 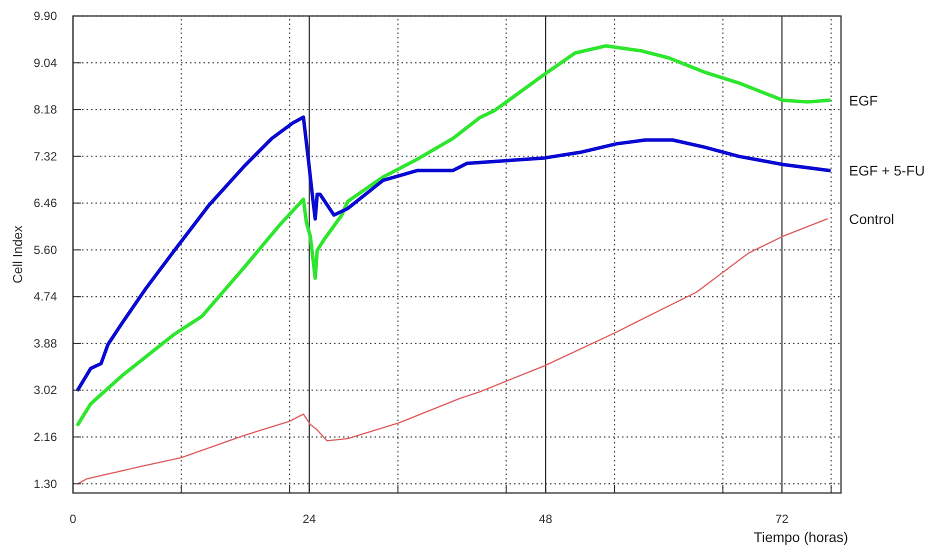 I want to click on x-tick-label: 0, so click(x=73, y=519).